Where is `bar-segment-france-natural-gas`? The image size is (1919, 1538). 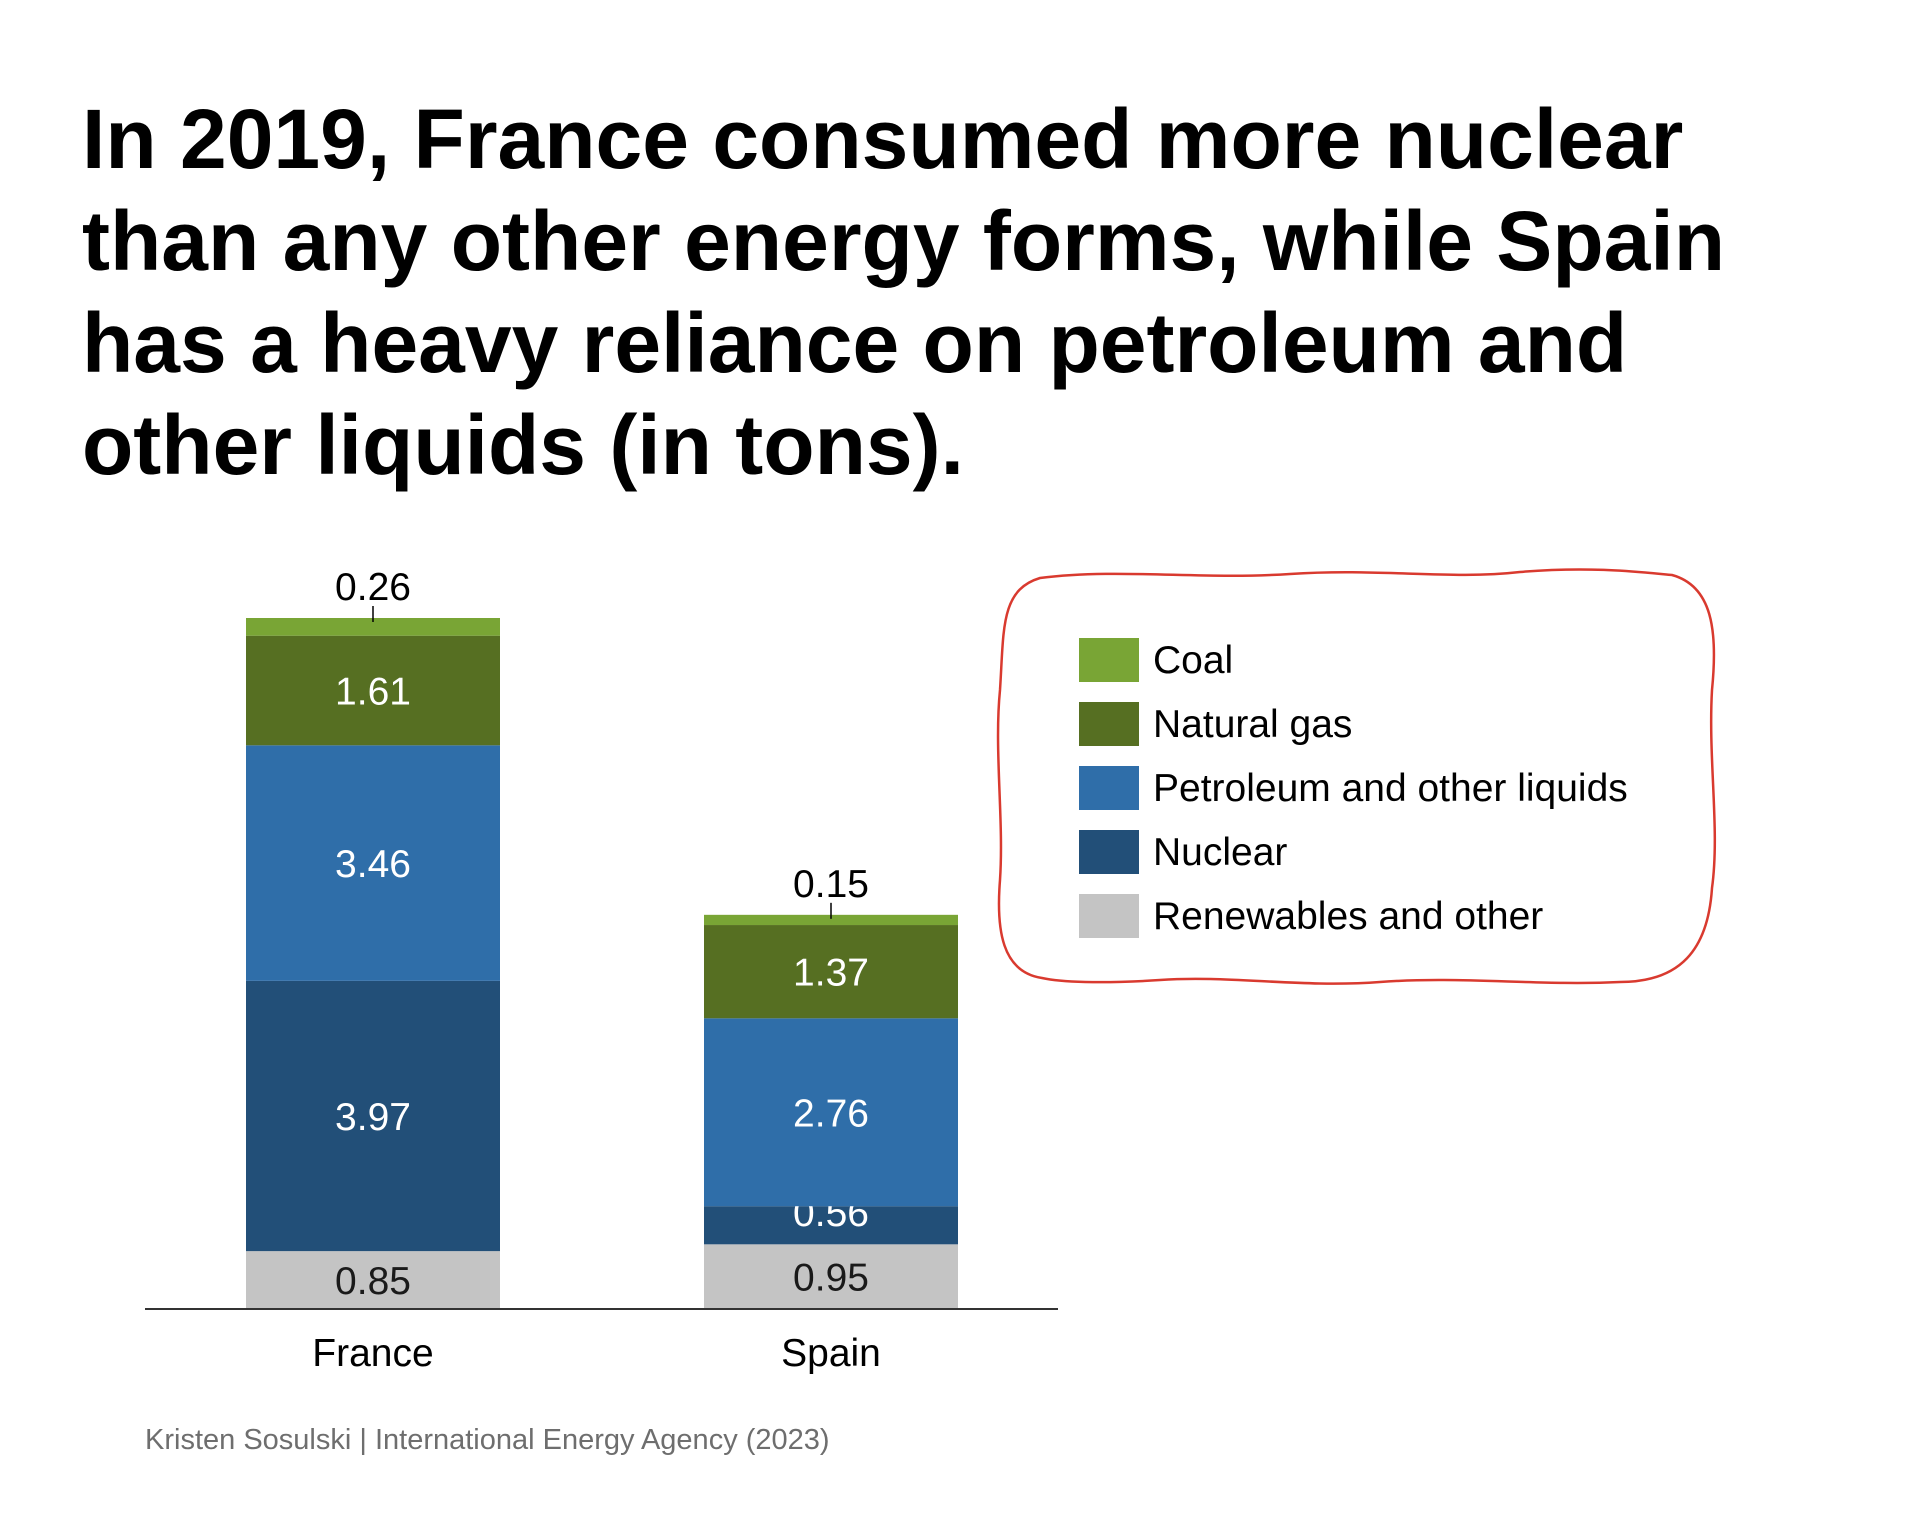
bar-segment-france-natural-gas is located at coordinates (373, 690).